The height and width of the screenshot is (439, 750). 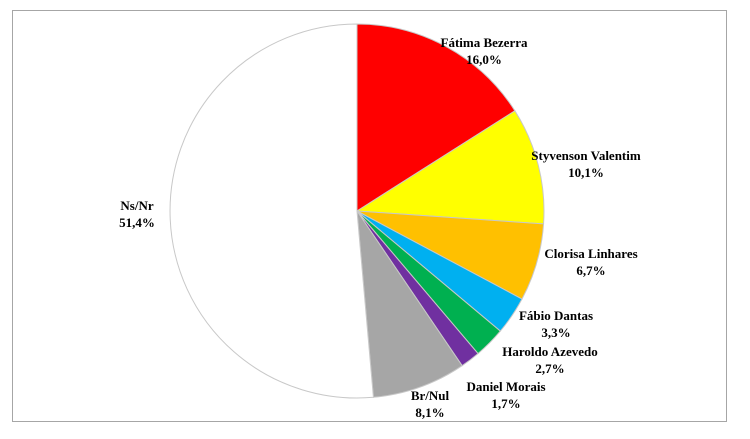 I want to click on slice-value-haroldo-azevedo: 2,7%, so click(x=549, y=368).